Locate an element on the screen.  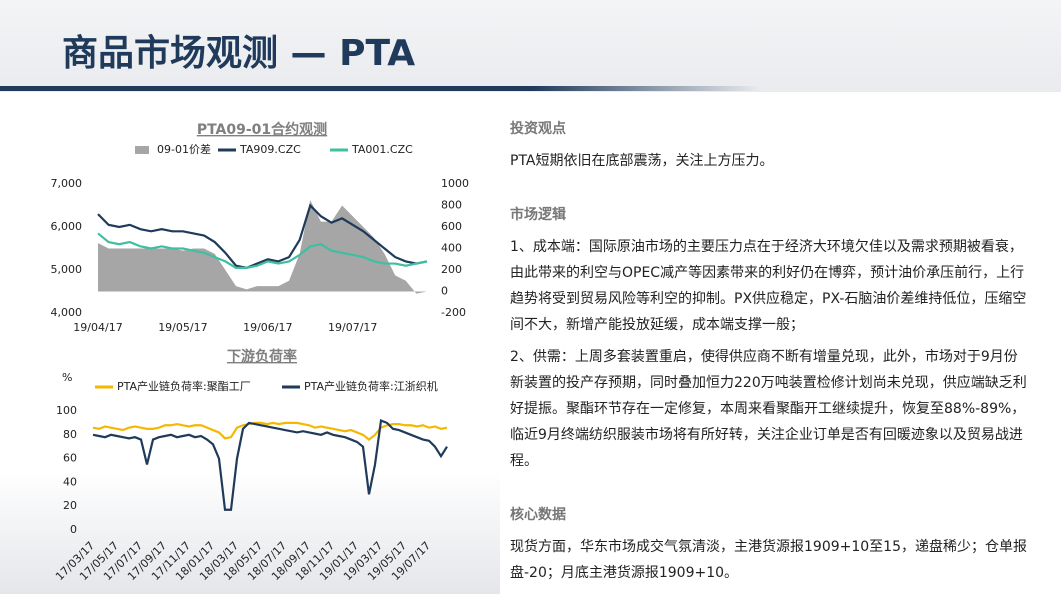
x-tick-label: 19/07/17 is located at coordinates (352, 327).